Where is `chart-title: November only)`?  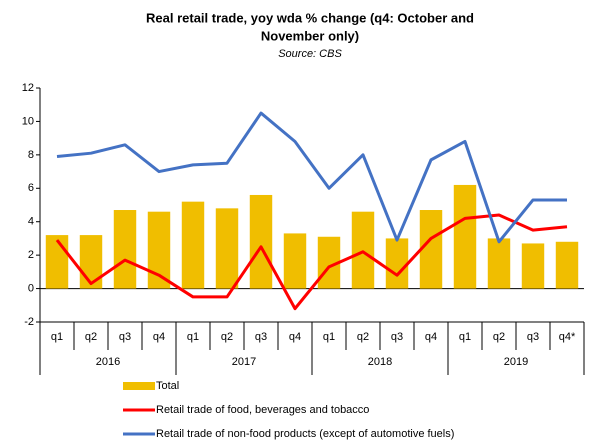 chart-title: November only) is located at coordinates (310, 35).